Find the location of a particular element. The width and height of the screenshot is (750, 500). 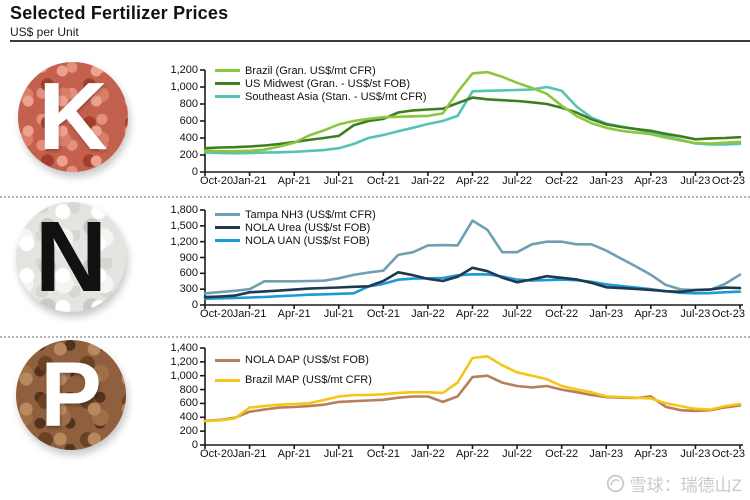

y-tick-label: 900 is located at coordinates (188, 257).